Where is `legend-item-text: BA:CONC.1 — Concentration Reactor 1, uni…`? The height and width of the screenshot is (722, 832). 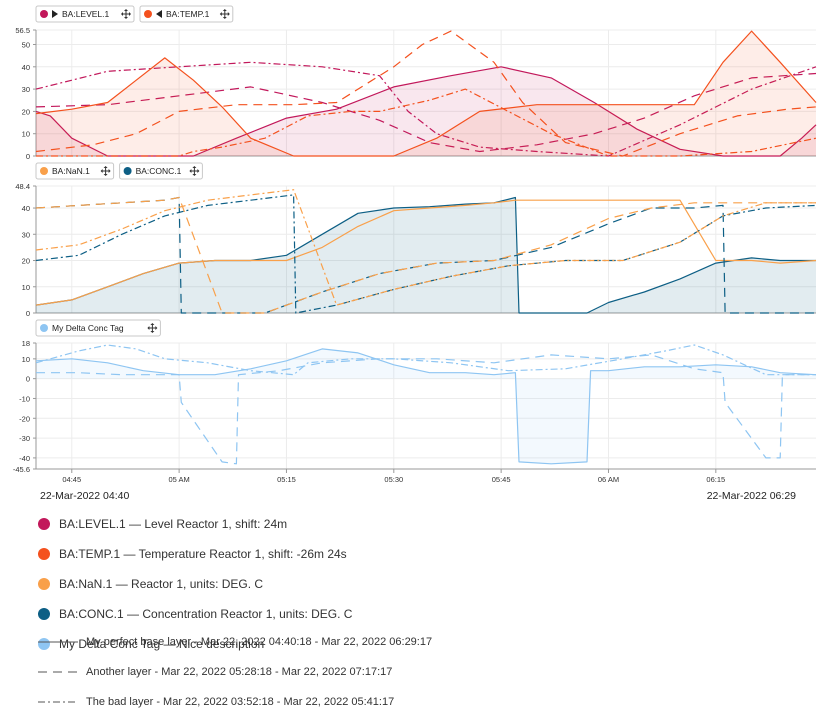
legend-item-text: BA:CONC.1 — Concentration Reactor 1, uni… is located at coordinates (206, 614).